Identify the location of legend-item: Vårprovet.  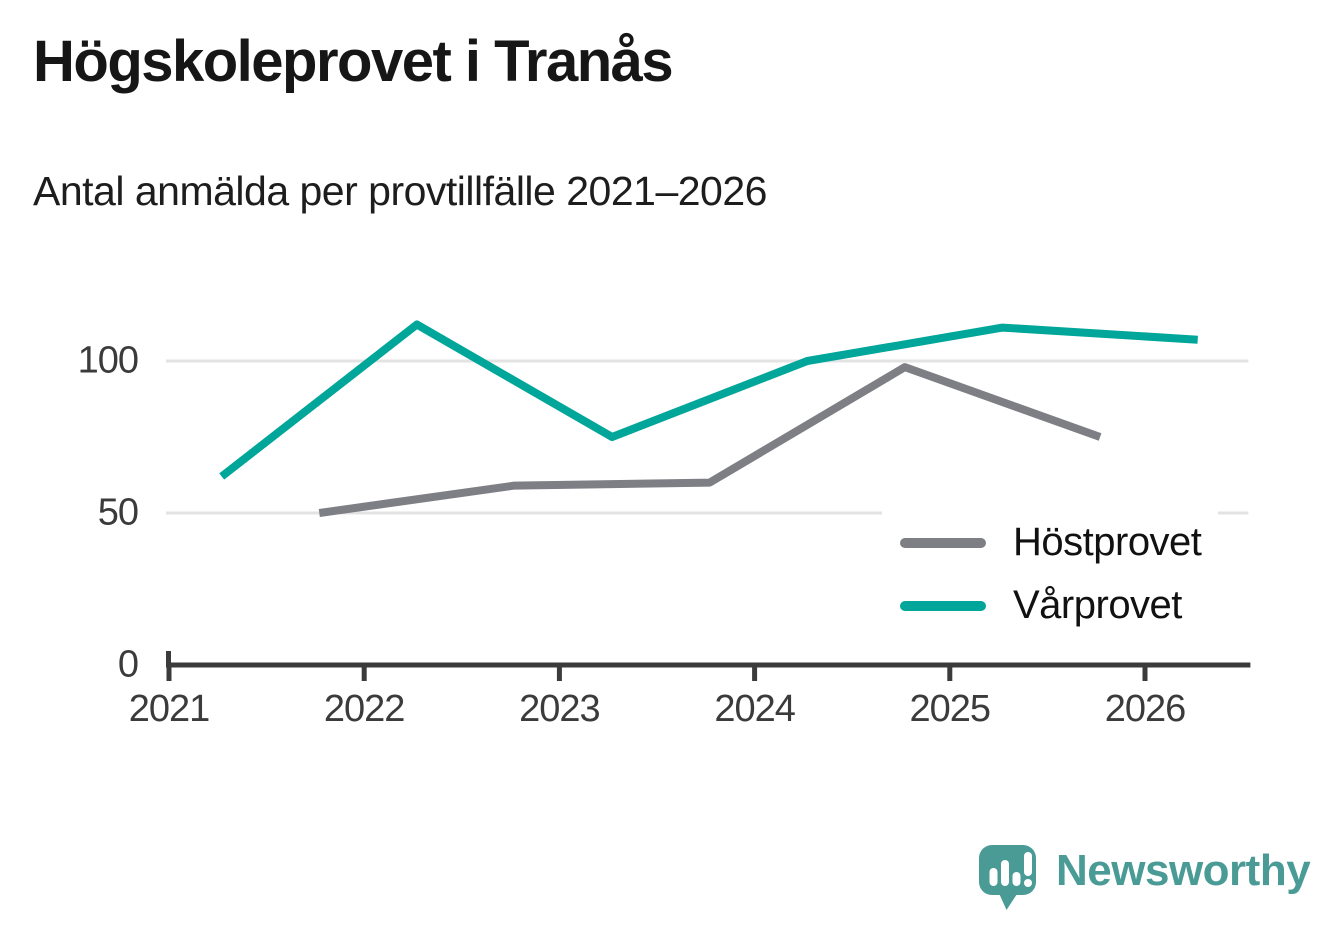
(1059, 605).